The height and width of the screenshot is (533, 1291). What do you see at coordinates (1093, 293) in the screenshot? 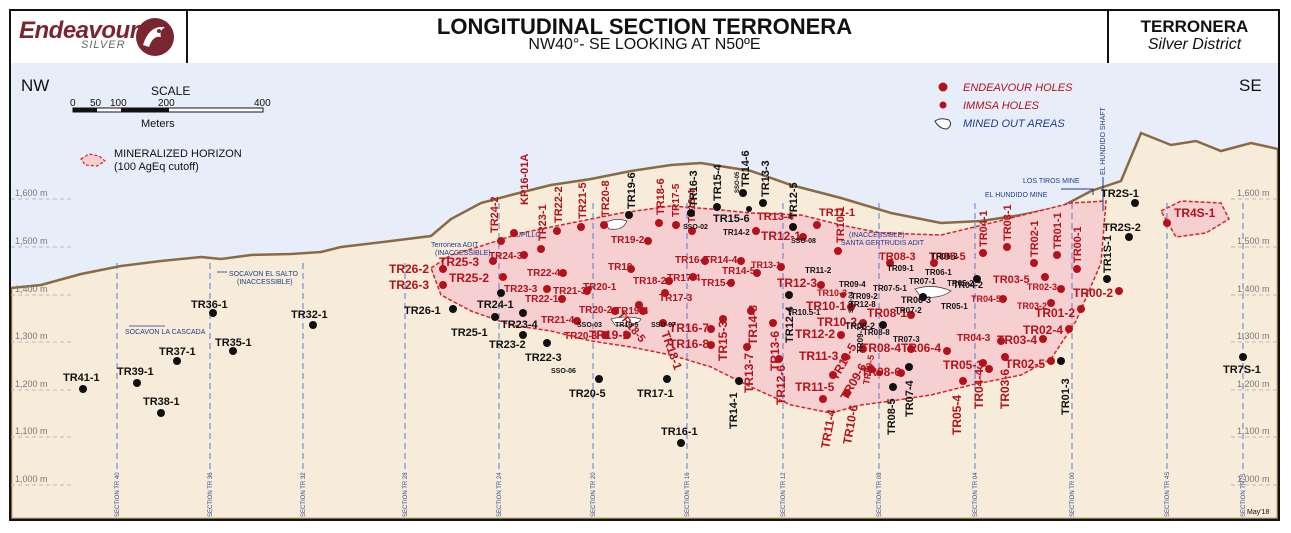
I see `hole-label: TR00-2` at bounding box center [1093, 293].